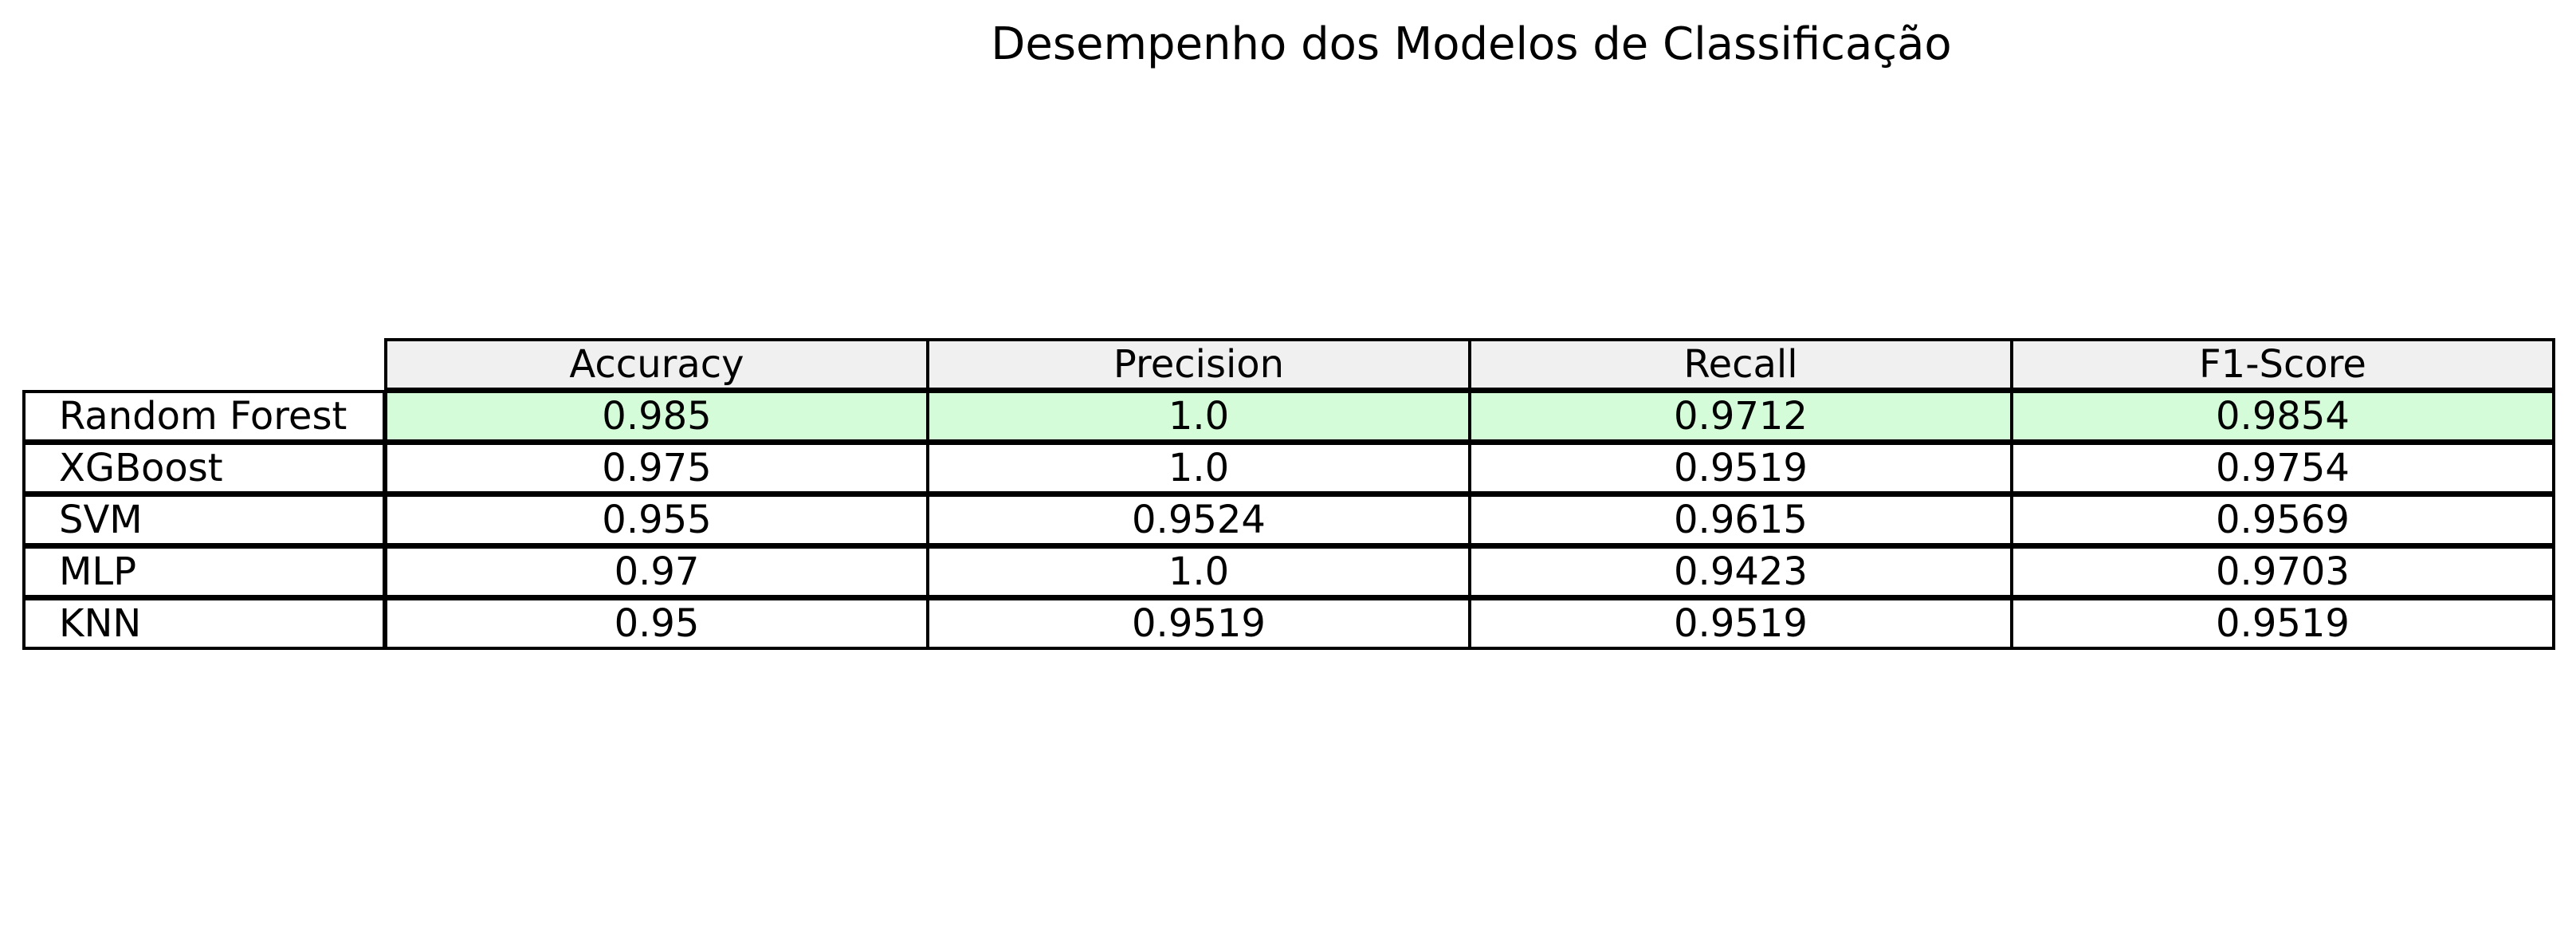  I want to click on table-cell-knn-f1-score: 0.9519, so click(2282, 623).